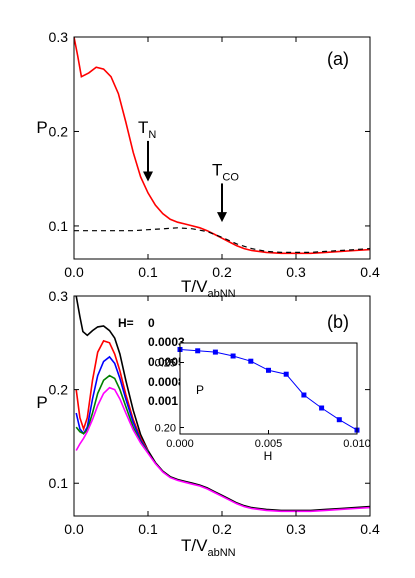 The height and width of the screenshot is (578, 415). I want to click on legend-entry: 0.0008, so click(166, 382).